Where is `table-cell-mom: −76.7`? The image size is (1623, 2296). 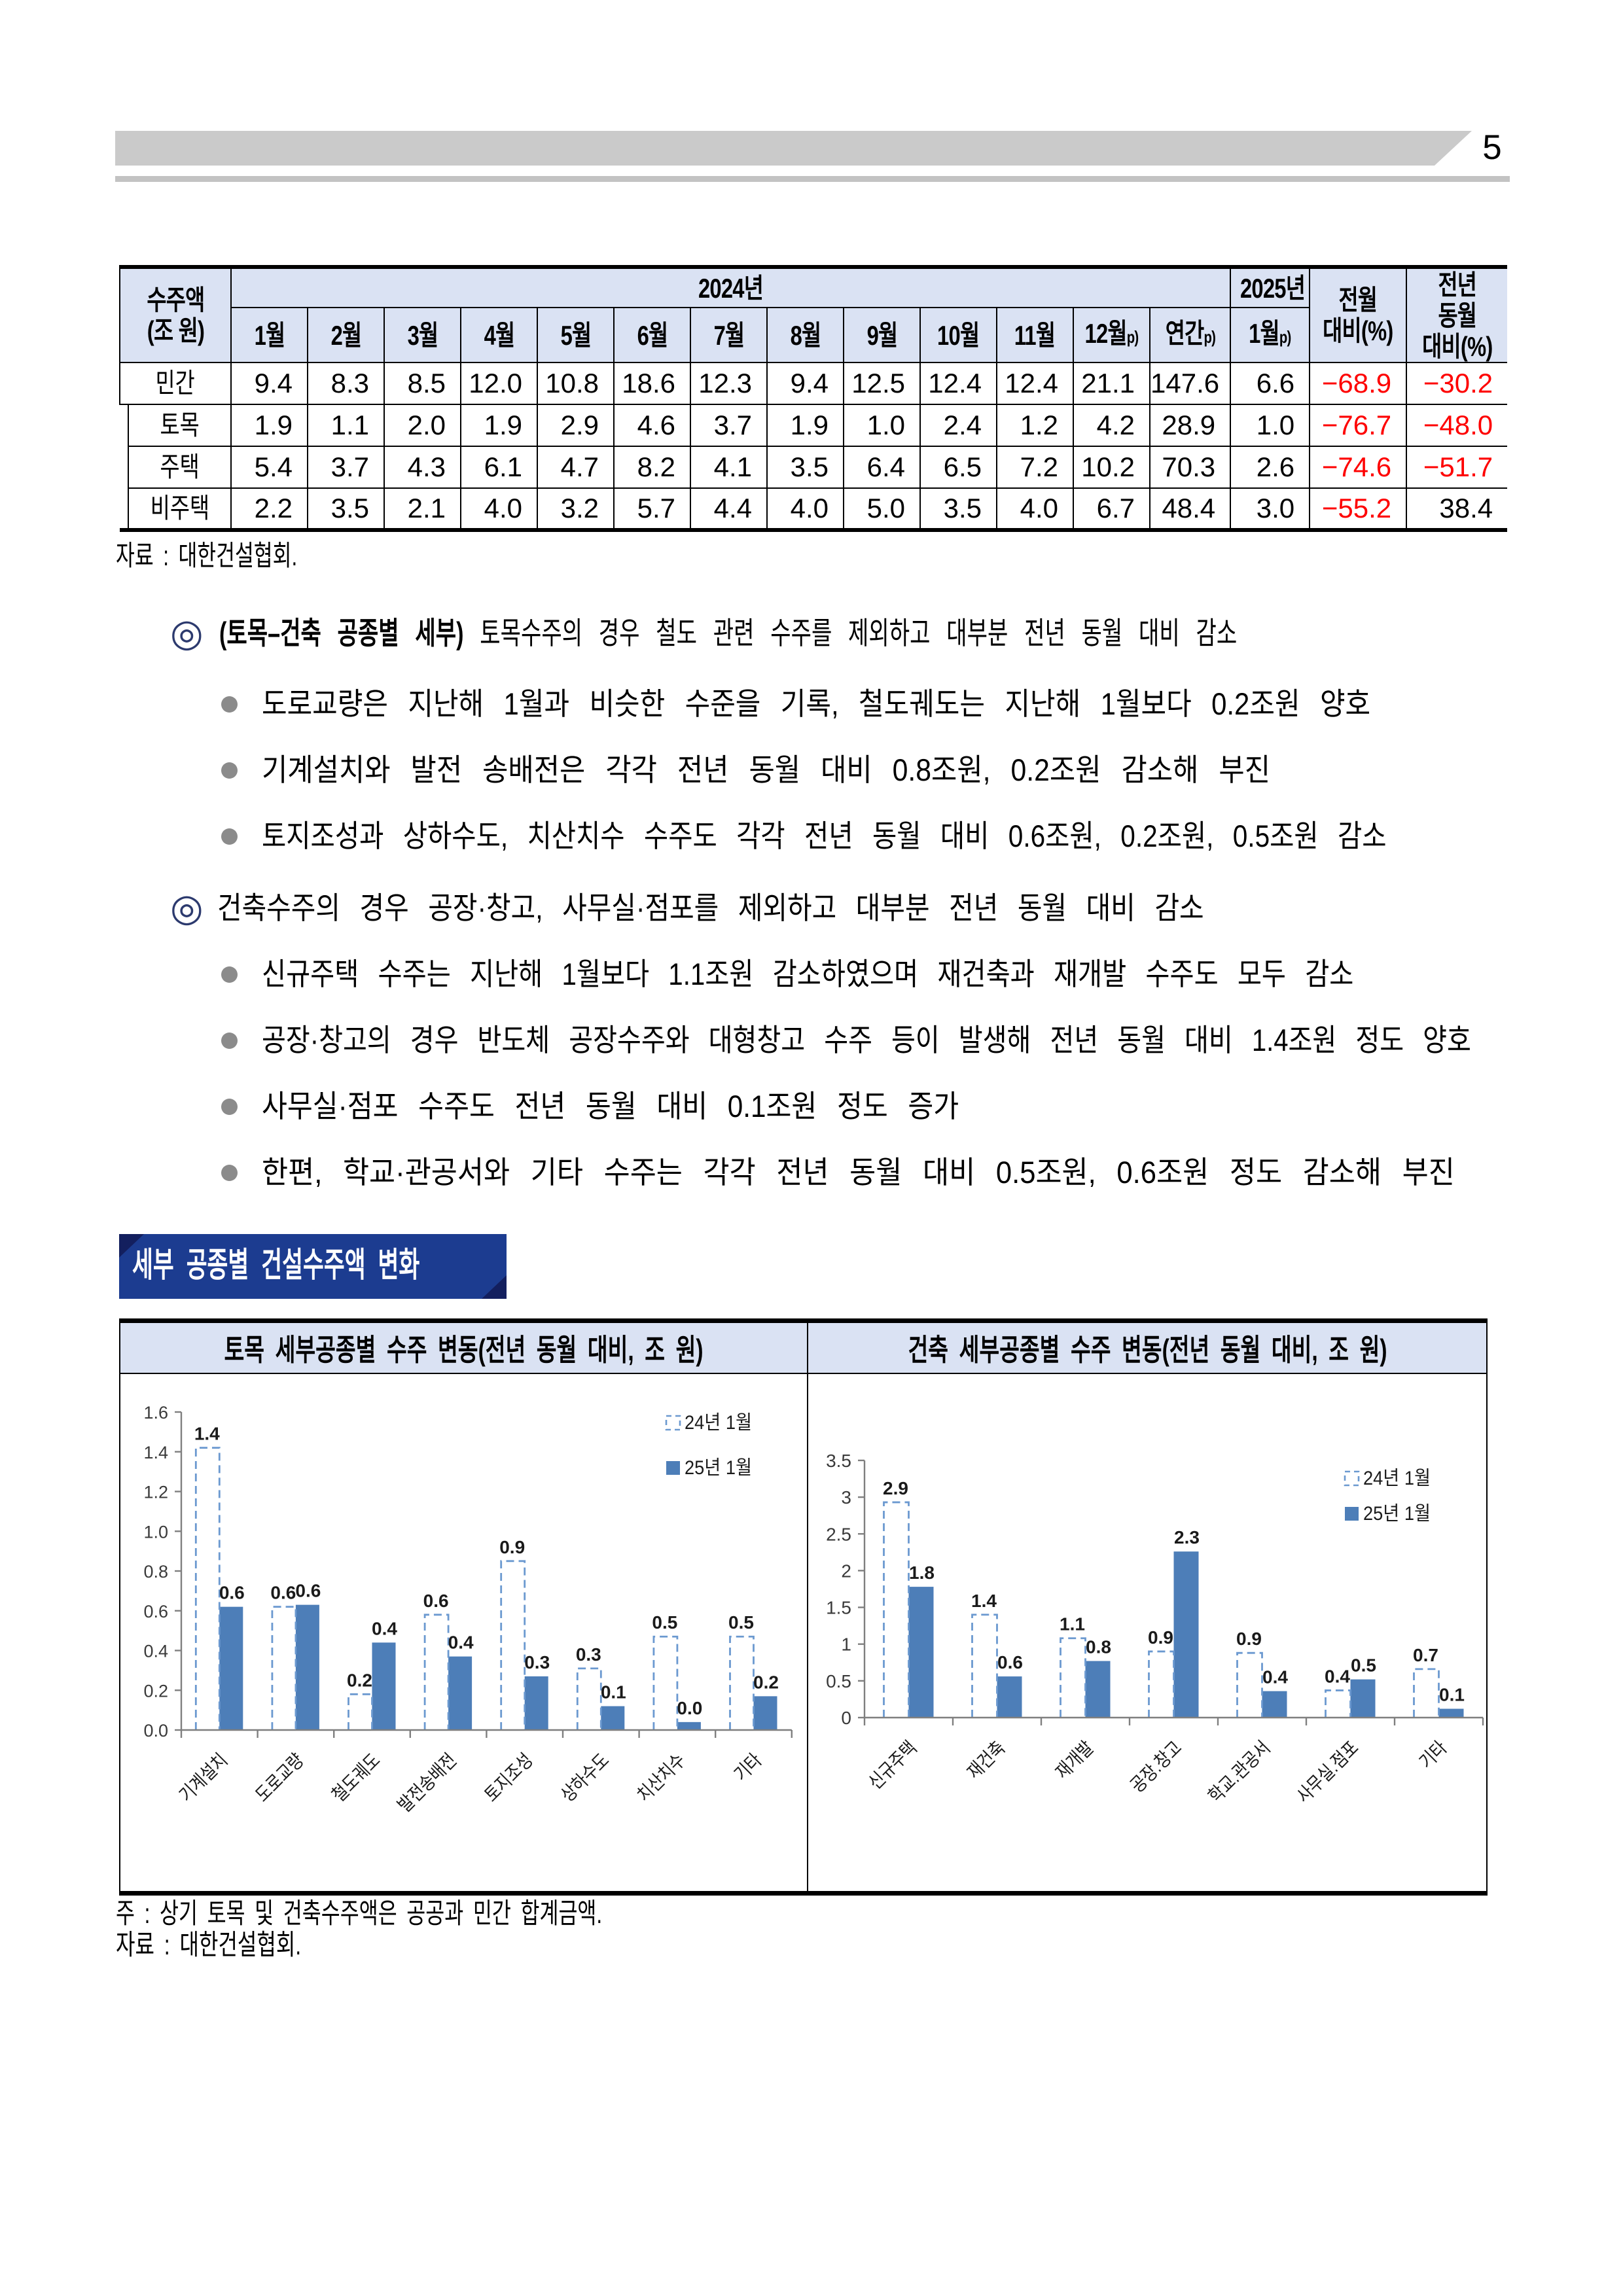
table-cell-mom: −76.7 is located at coordinates (1358, 426).